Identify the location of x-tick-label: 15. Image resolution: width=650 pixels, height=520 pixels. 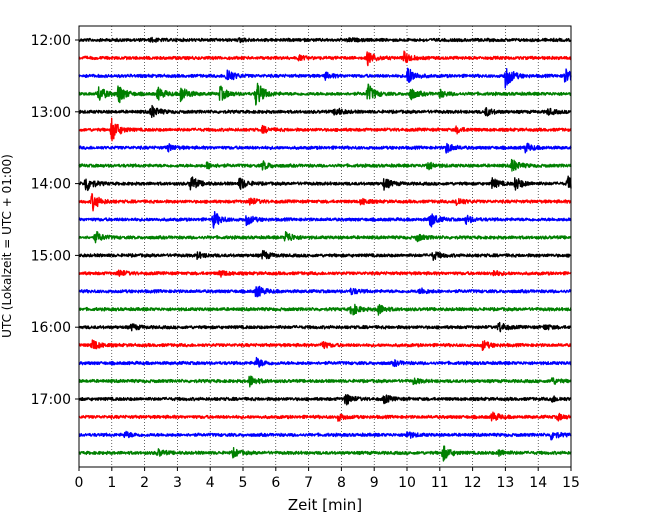
(571, 483).